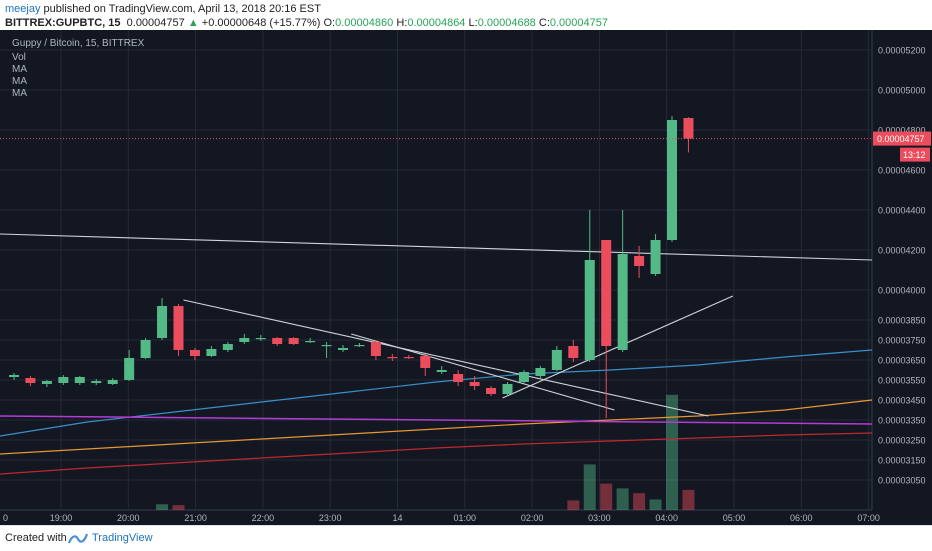 This screenshot has height=551, width=932. I want to click on countdown-label-bg, so click(915, 154).